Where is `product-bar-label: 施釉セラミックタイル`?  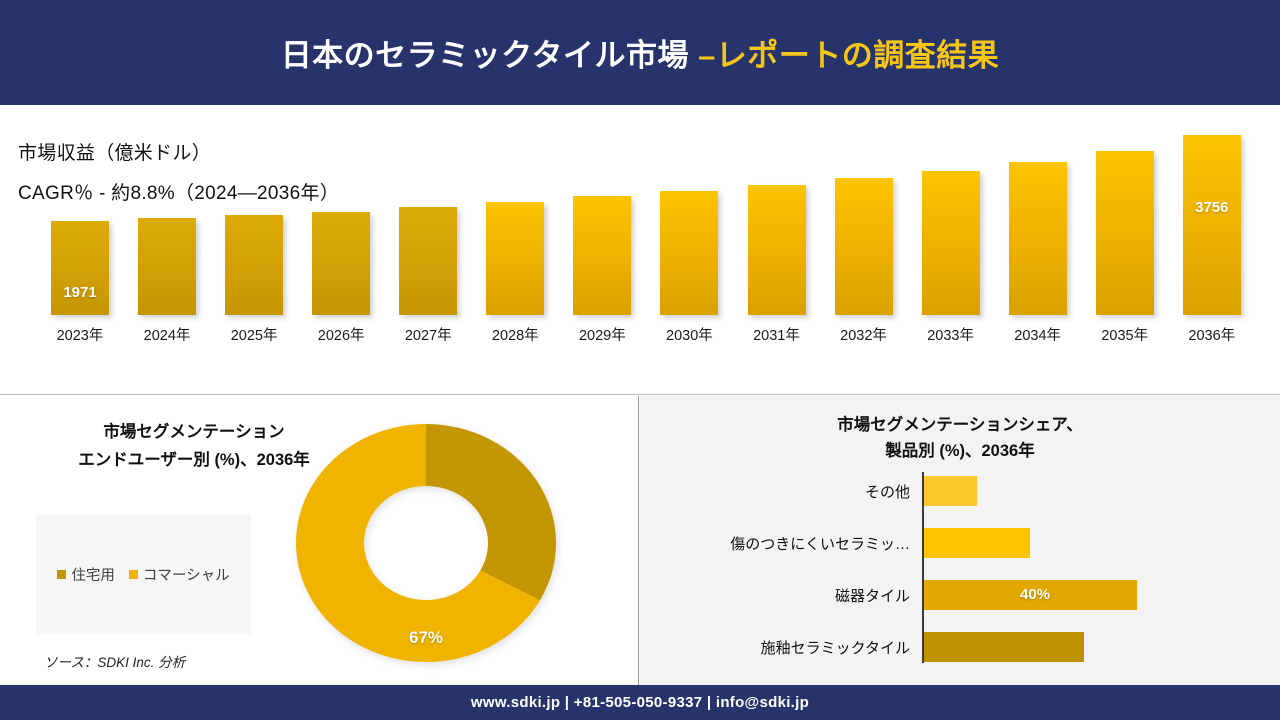
product-bar-label: 施釉セラミックタイル is located at coordinates (835, 648).